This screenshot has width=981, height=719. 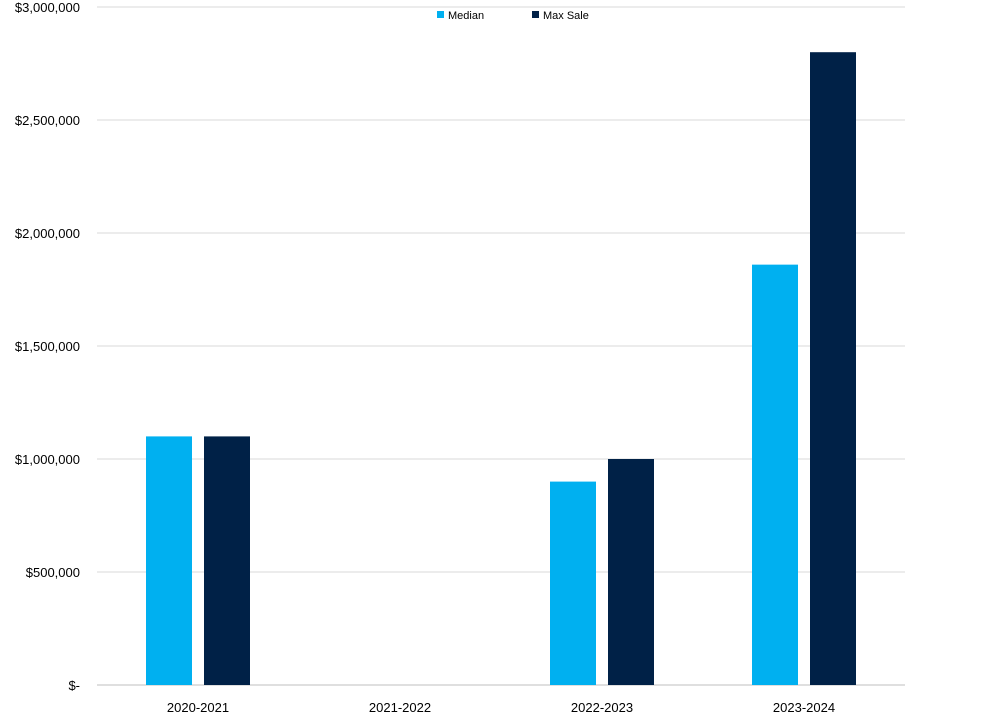 I want to click on bar-median-2020-2021, so click(x=169, y=560).